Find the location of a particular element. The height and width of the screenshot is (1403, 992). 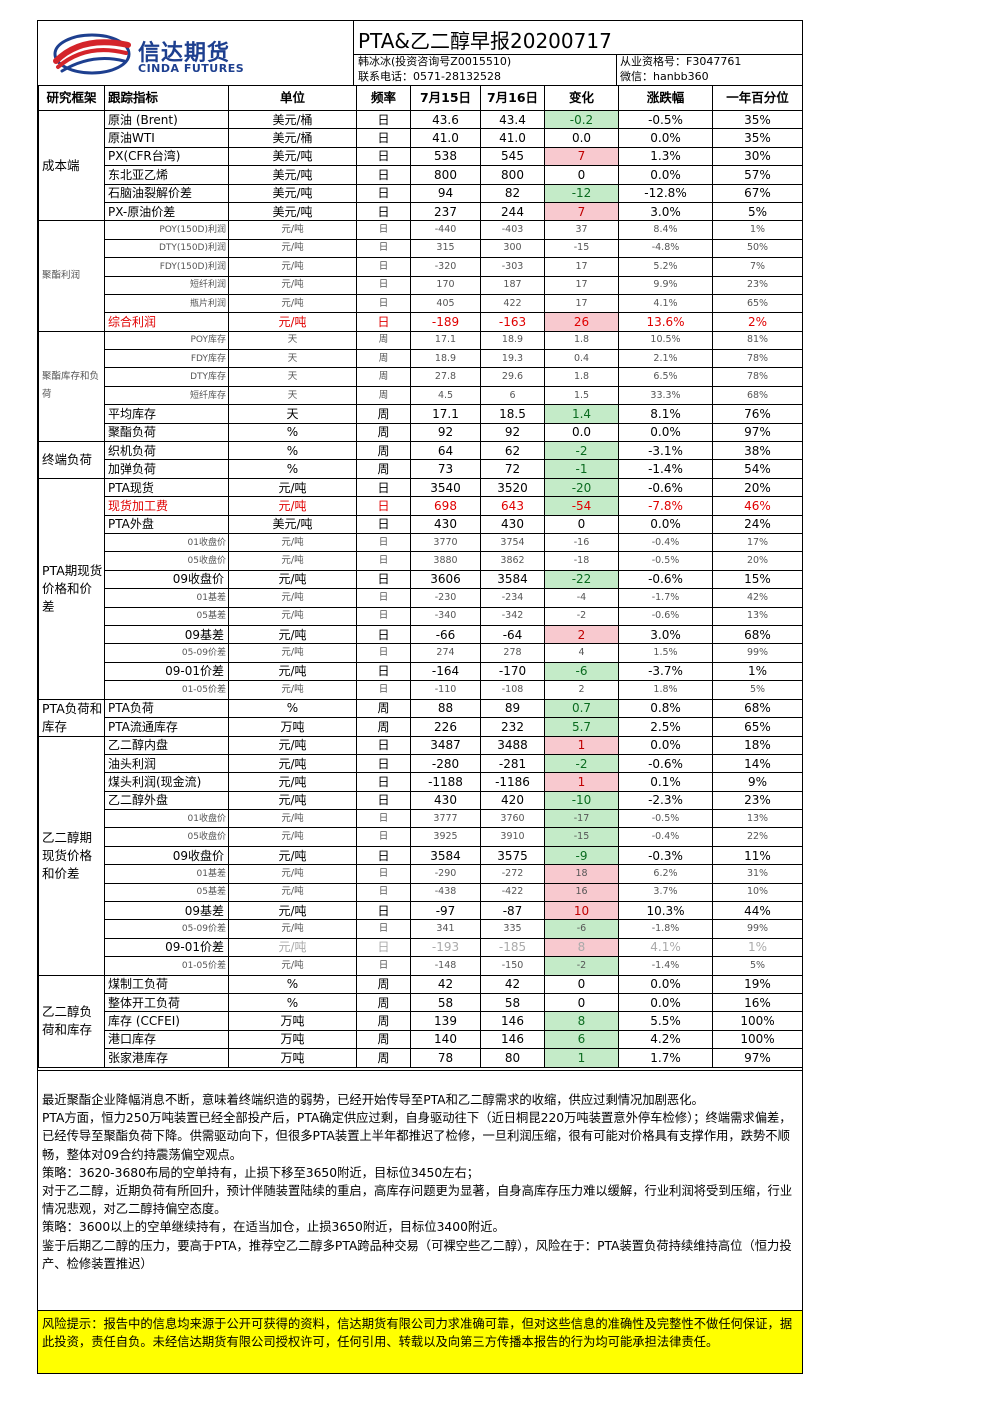

pct-change-cell: 1.3% is located at coordinates (665, 156).